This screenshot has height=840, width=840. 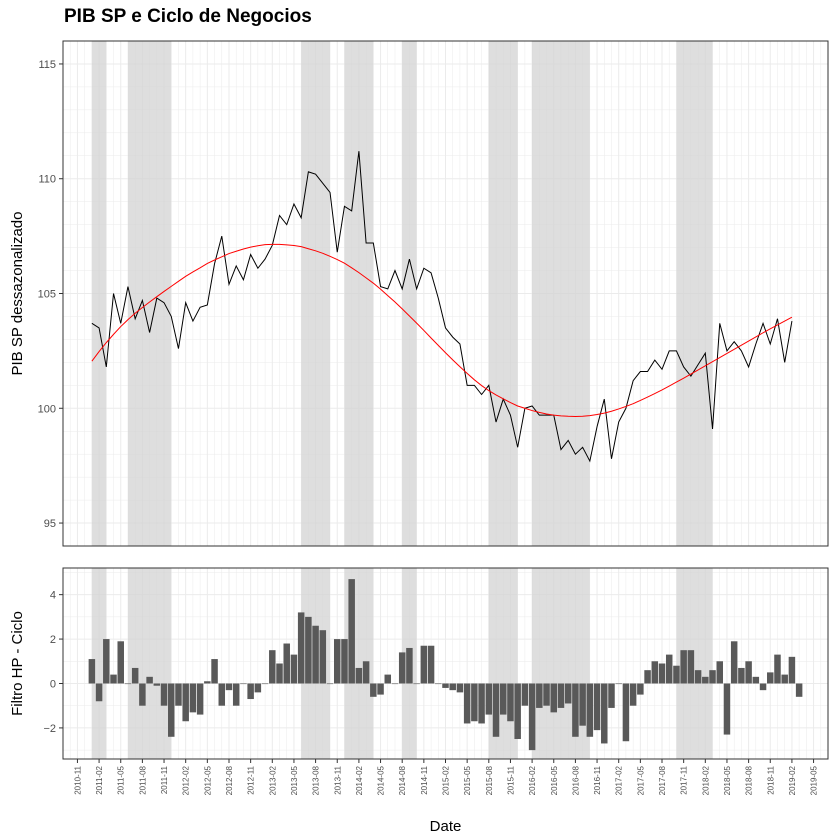 What do you see at coordinates (251, 779) in the screenshot?
I see `x-tick-label: 2012-11` at bounding box center [251, 779].